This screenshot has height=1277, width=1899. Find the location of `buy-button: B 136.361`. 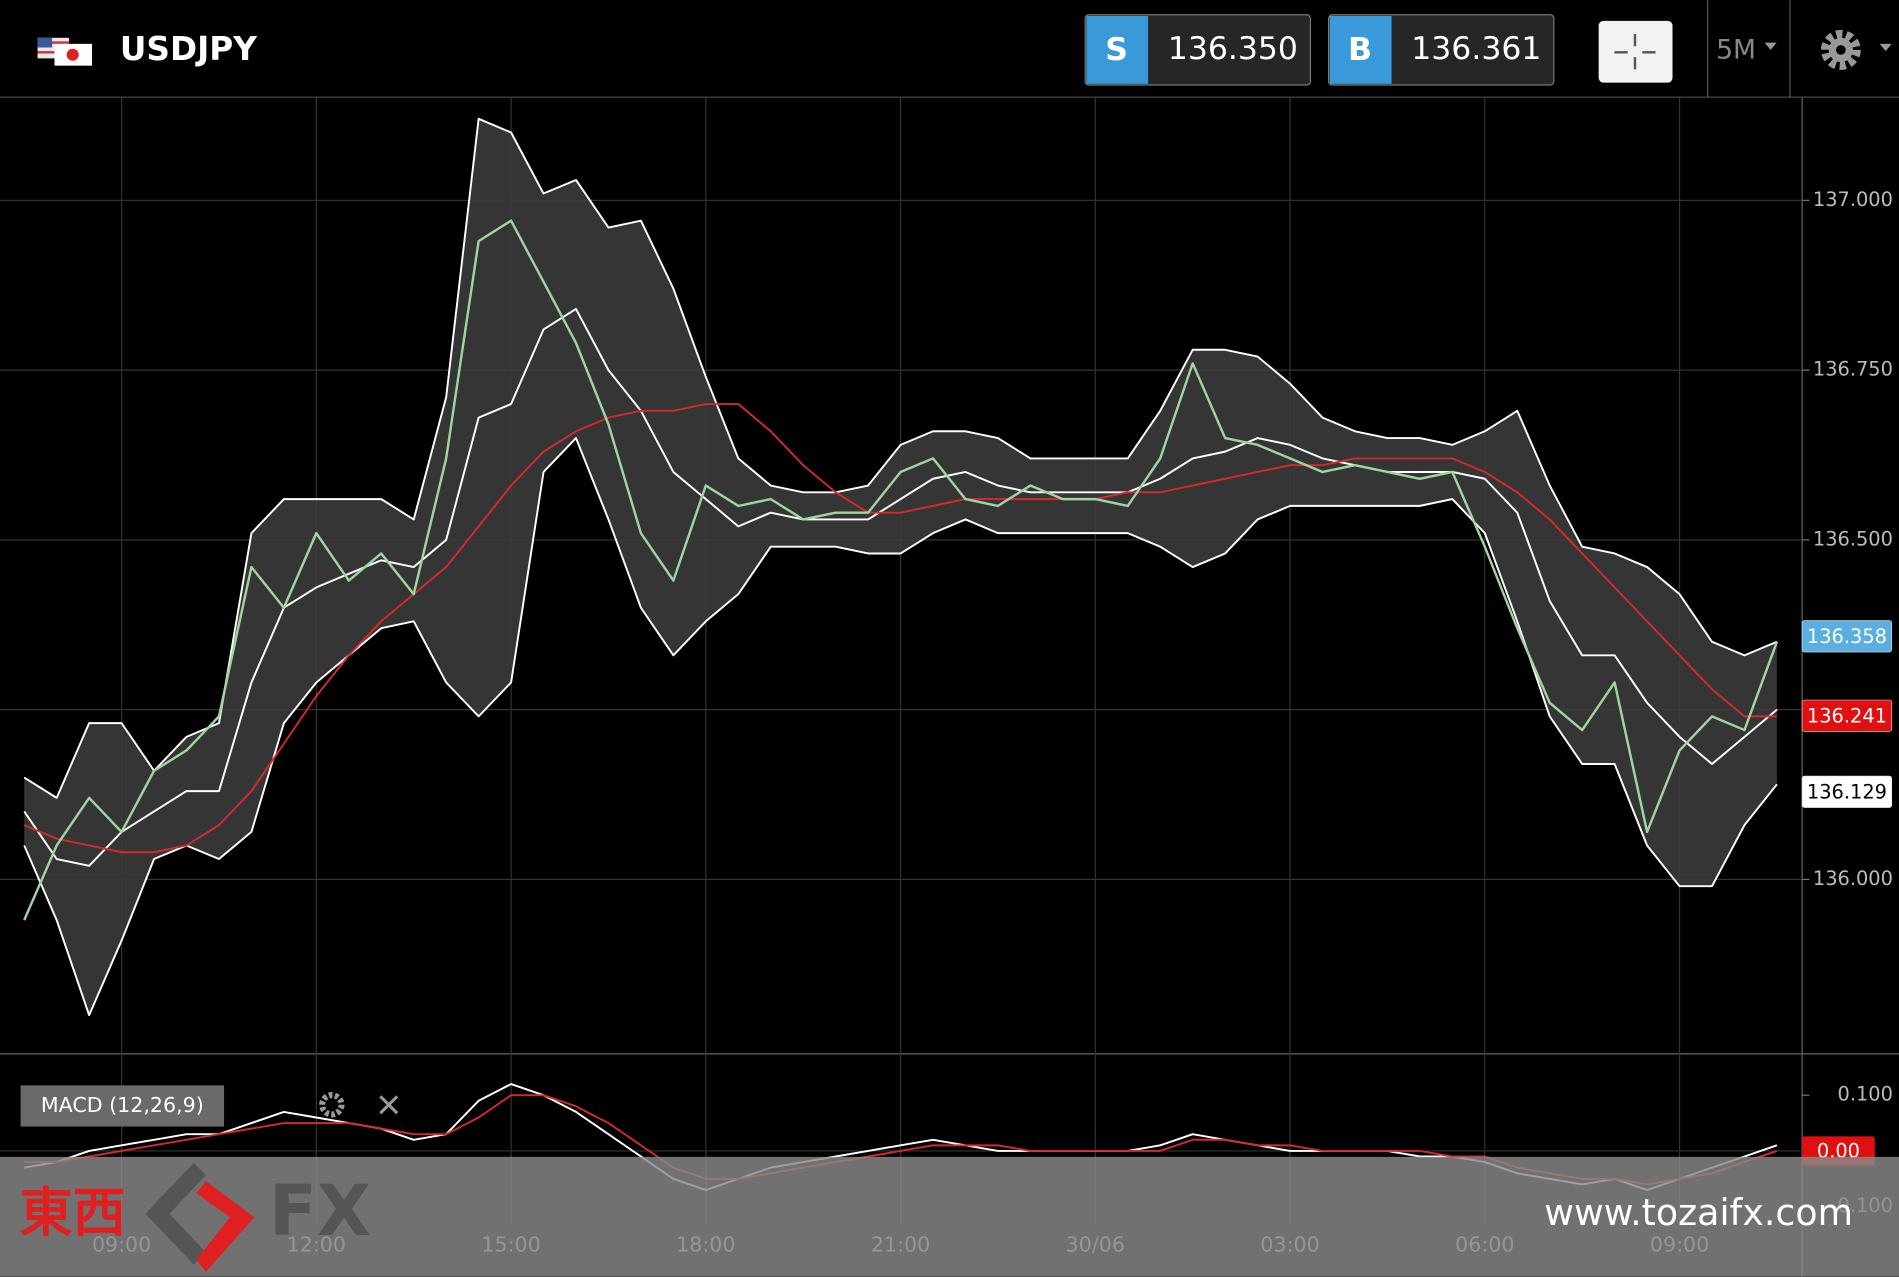

buy-button: B 136.361 is located at coordinates (1441, 50).